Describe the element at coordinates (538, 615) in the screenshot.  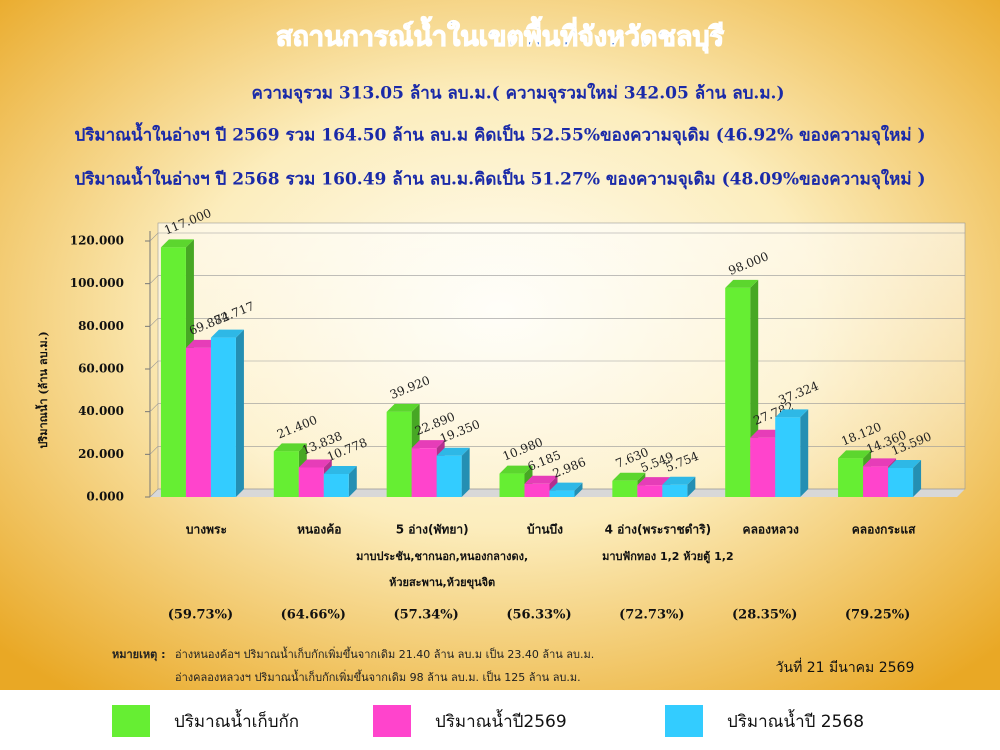
I see `percentage-label: (56.33%)` at that location.